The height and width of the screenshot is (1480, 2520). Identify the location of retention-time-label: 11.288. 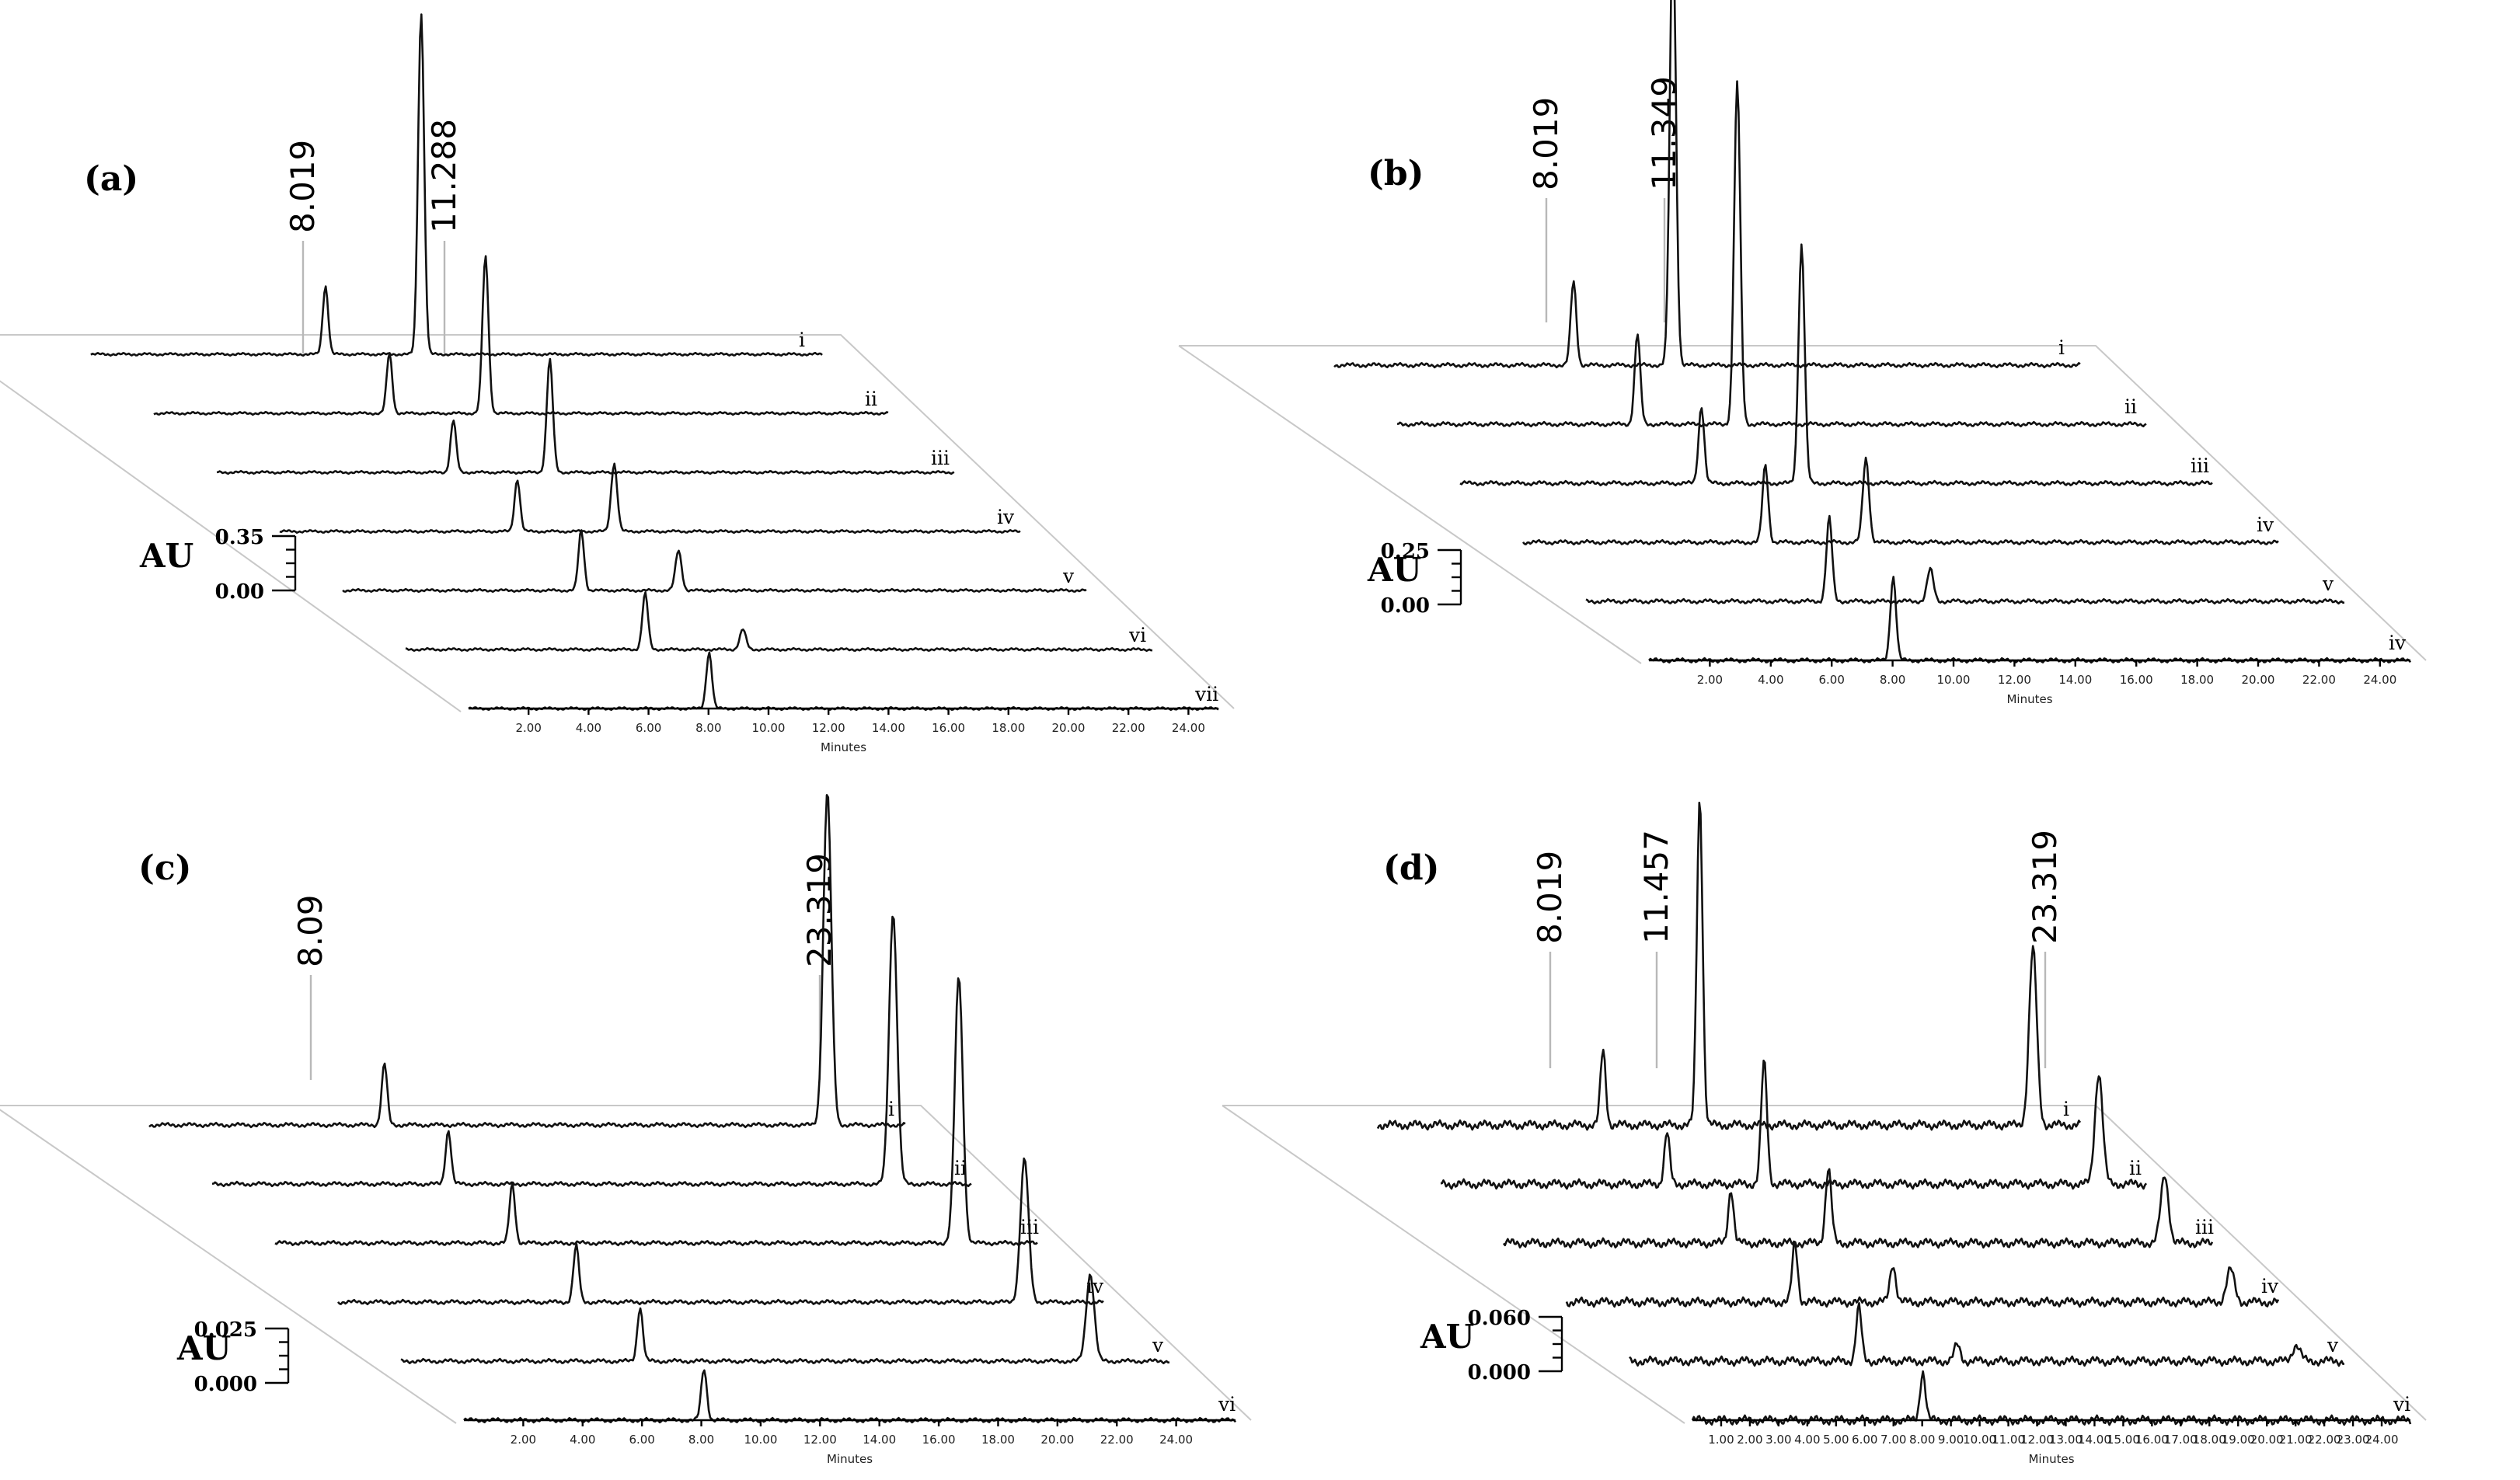
(444, 176).